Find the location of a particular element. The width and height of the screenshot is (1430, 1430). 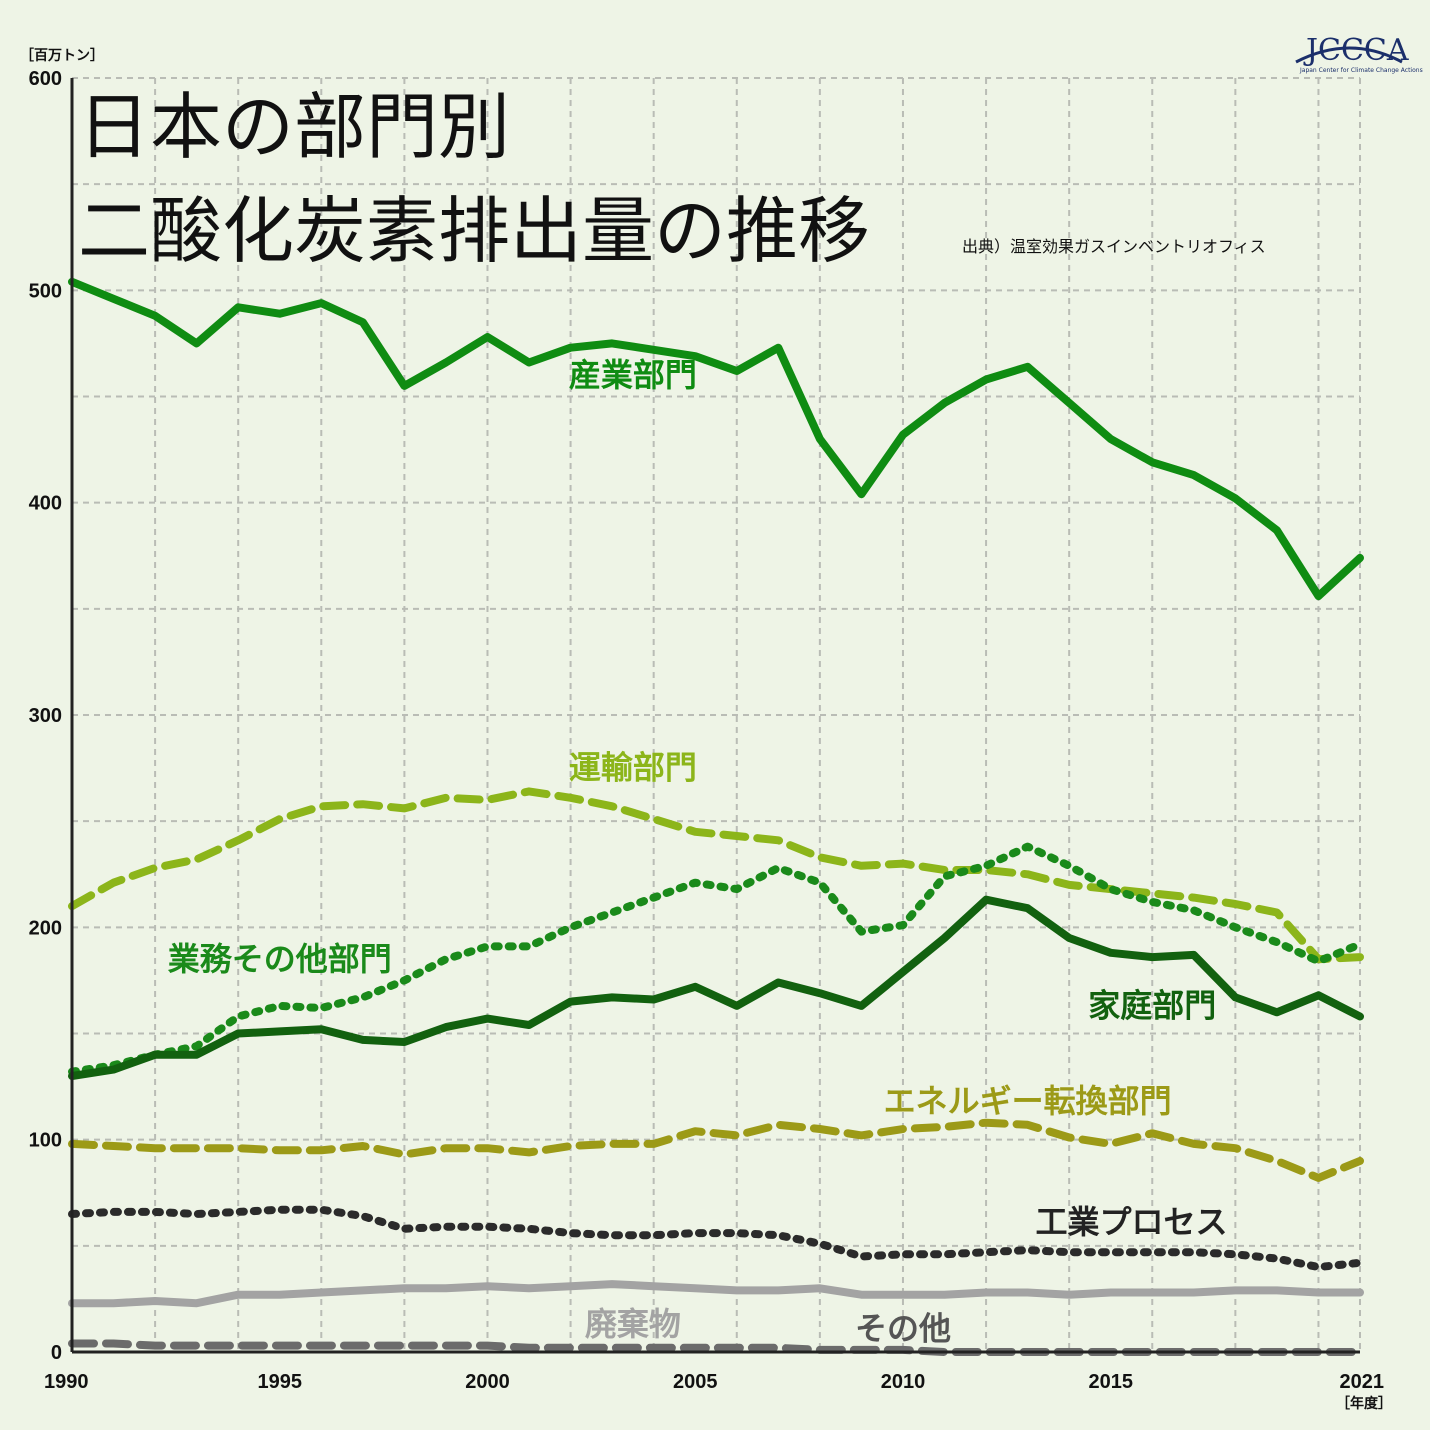

x-tick-label: 1995 is located at coordinates (279, 1382).